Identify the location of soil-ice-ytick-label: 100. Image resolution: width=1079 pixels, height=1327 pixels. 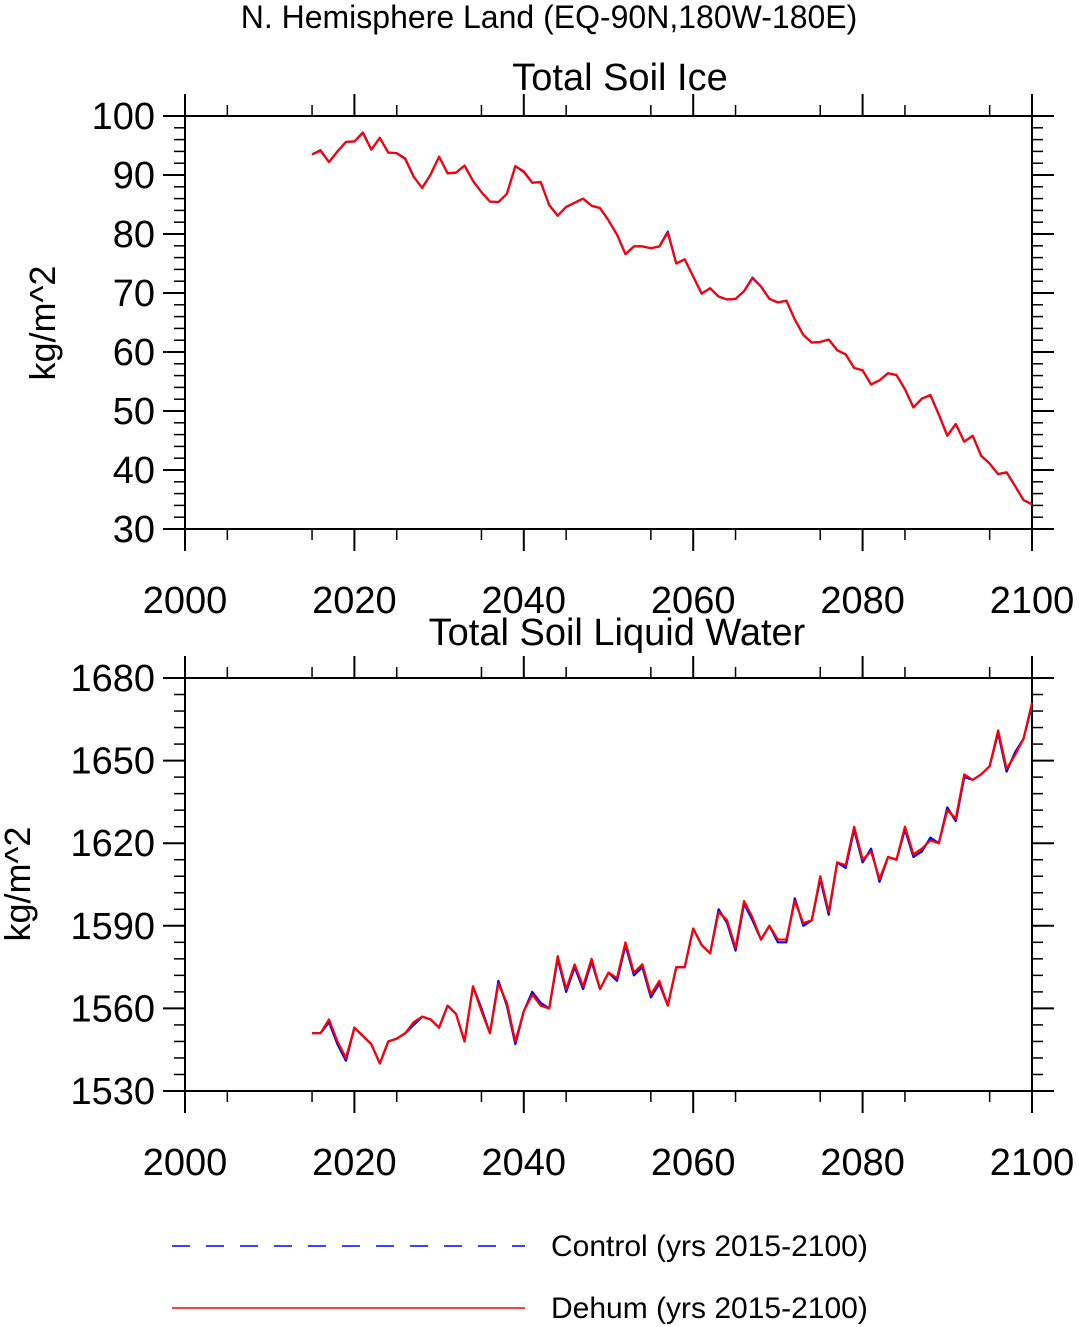
(123, 117).